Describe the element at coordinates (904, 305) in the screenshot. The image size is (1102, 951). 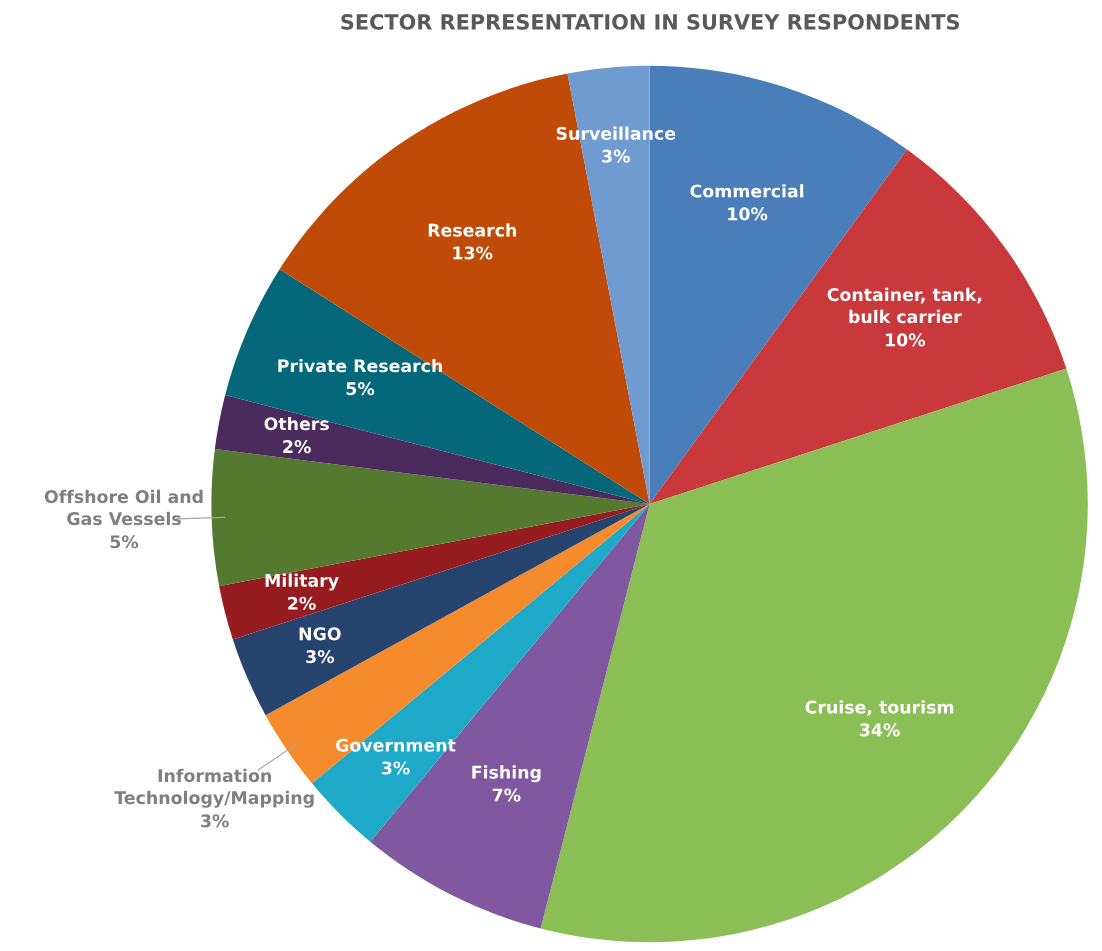
I see `slice-label: Container, tank, bulk carrier` at that location.